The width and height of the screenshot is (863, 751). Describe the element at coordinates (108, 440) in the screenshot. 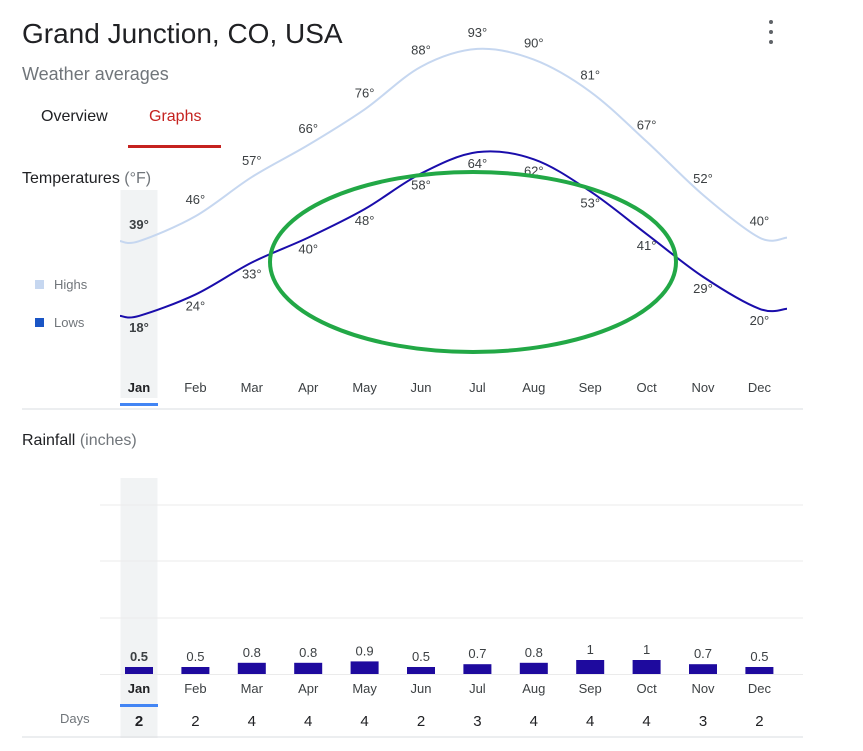

I see `rainfall-unit: (inches)` at that location.